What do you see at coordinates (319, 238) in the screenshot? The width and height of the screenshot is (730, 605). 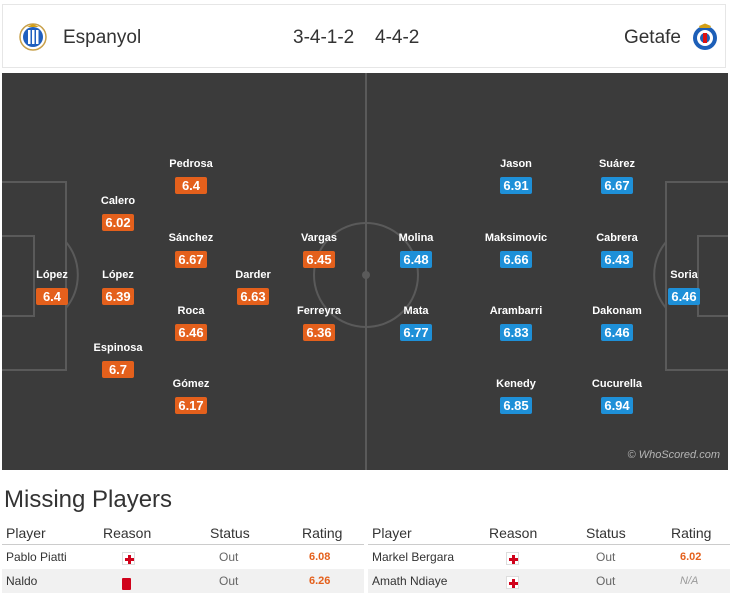 I see `player-name: Vargas` at bounding box center [319, 238].